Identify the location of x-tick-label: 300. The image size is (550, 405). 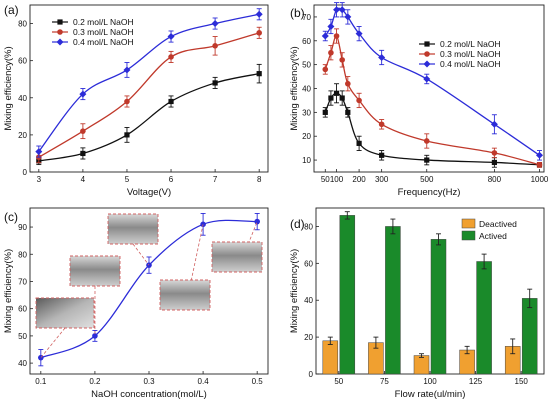
(382, 179).